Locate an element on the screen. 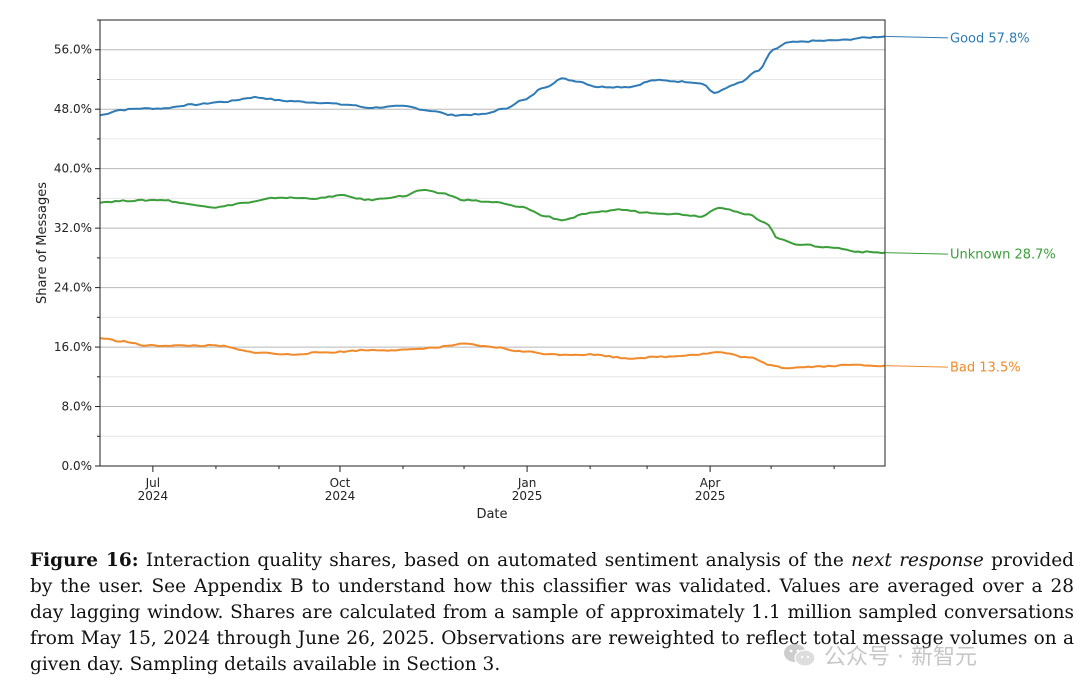 This screenshot has height=696, width=1080. leader-line-good is located at coordinates (916, 37).